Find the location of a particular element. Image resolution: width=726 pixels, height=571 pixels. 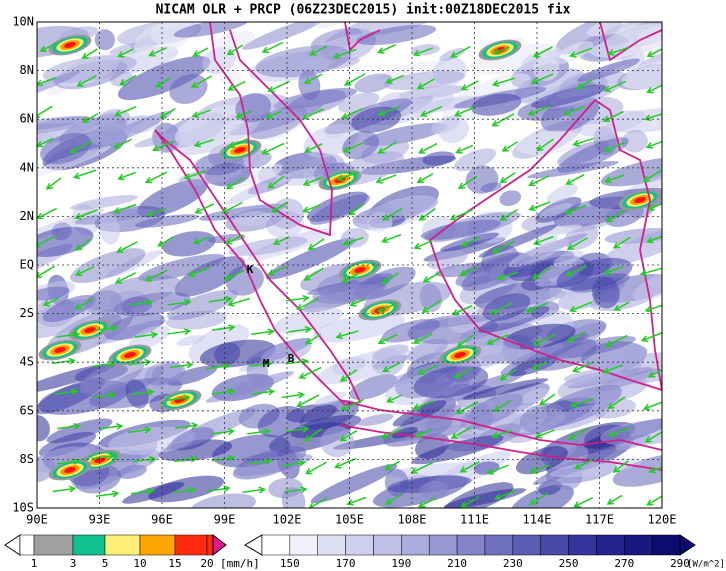

lon-label: 102E is located at coordinates (287, 520).